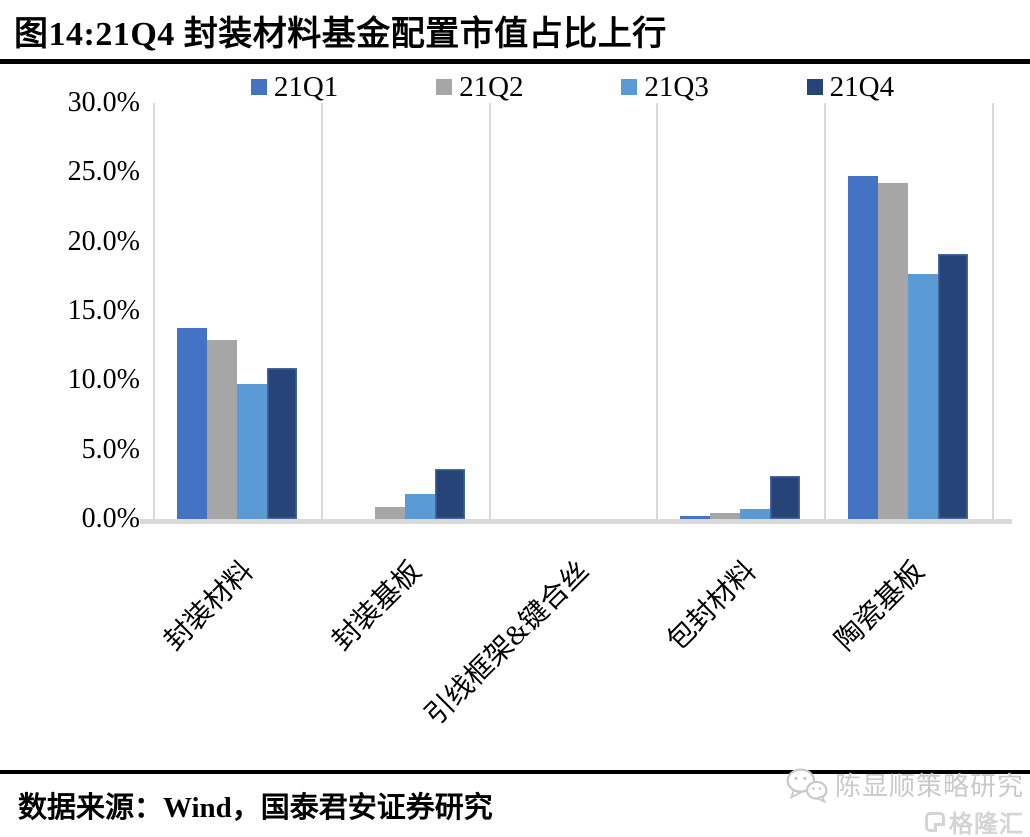 This screenshot has width=1030, height=837. Describe the element at coordinates (712, 606) in the screenshot. I see `x-category-label: 包封材料` at that location.